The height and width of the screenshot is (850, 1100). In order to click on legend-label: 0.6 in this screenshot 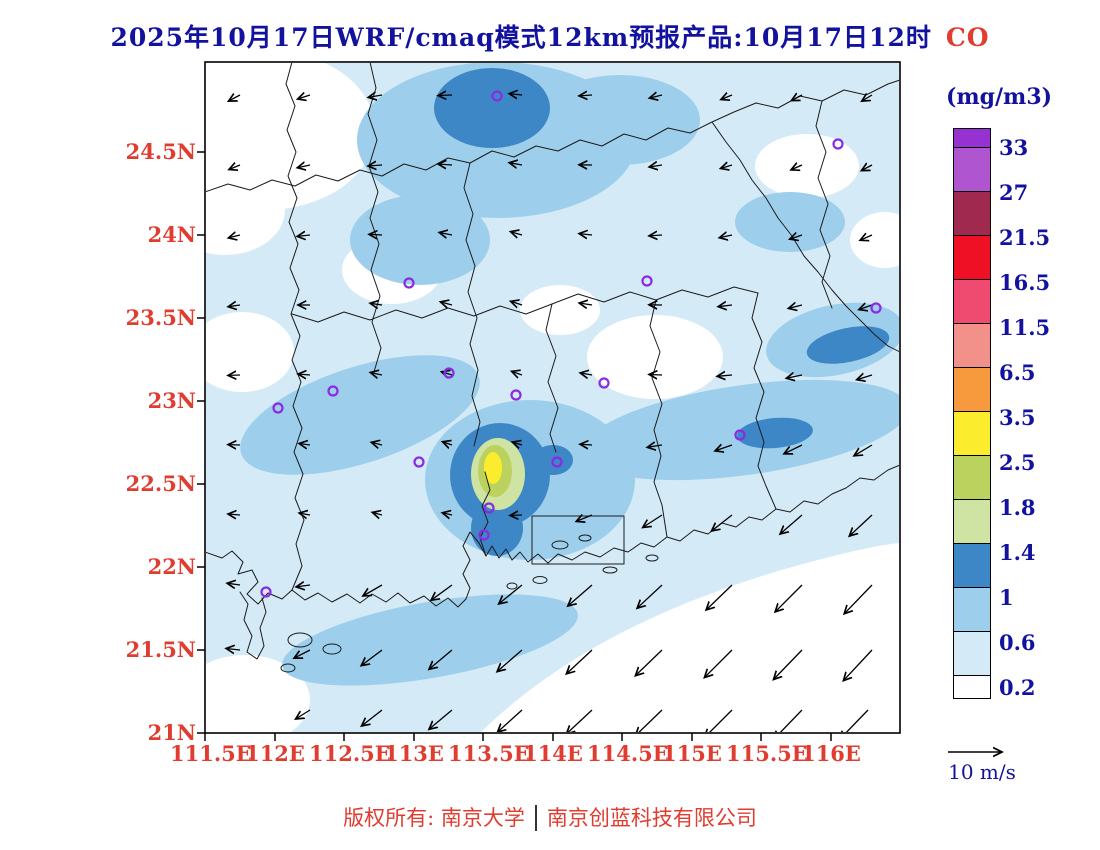, I will do `click(1017, 642)`.